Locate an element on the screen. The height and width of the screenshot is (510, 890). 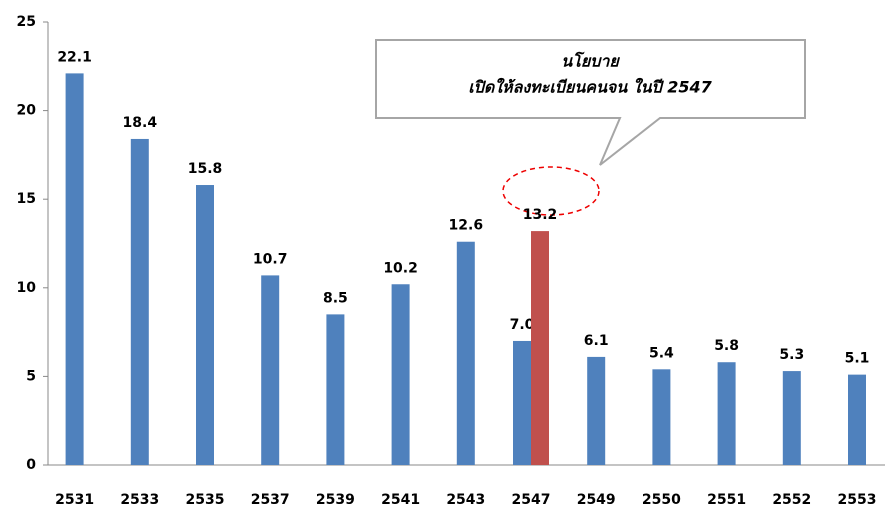
x-tick-label: 2537 is located at coordinates (270, 500).